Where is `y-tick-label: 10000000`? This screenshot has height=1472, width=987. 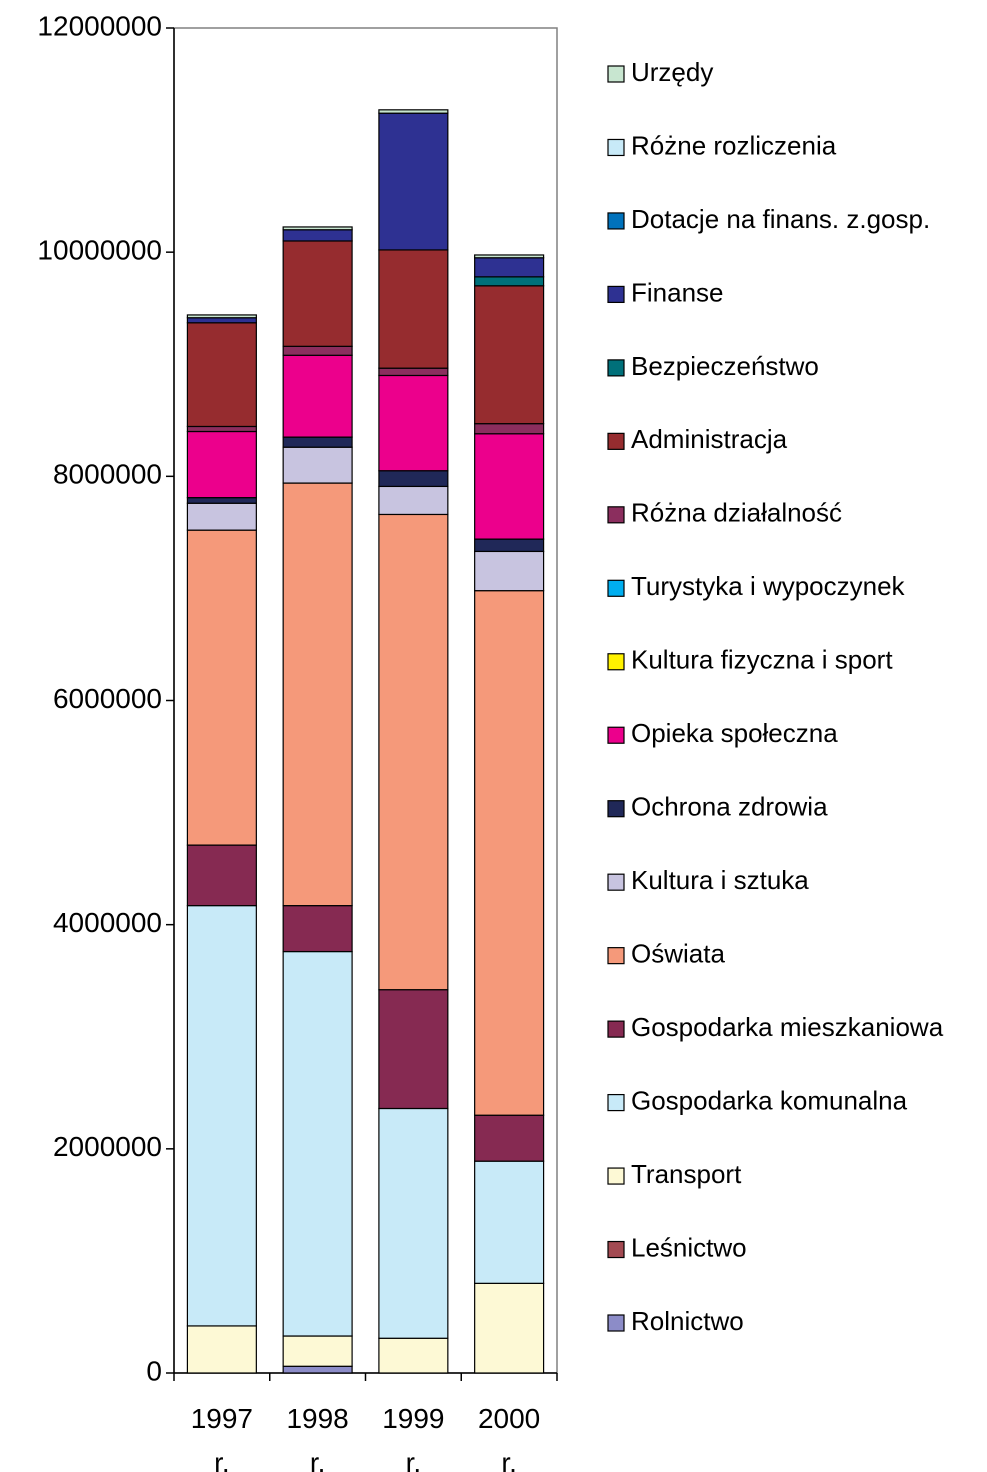 y-tick-label: 10000000 is located at coordinates (99, 250).